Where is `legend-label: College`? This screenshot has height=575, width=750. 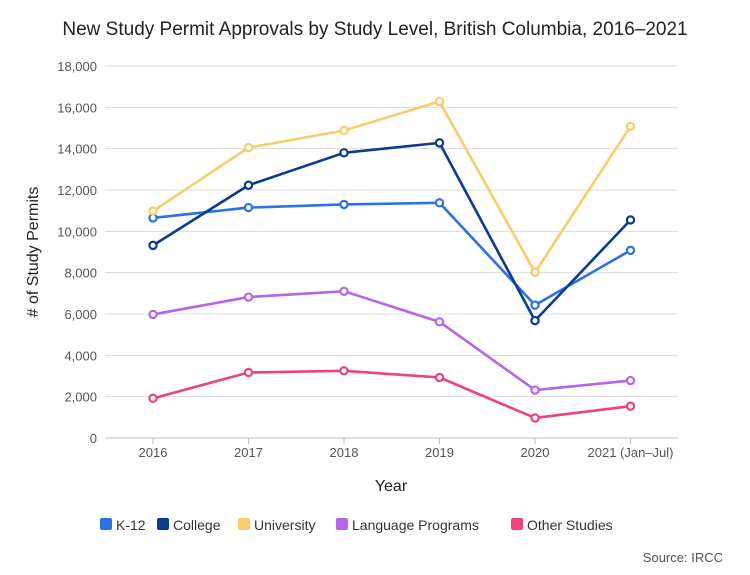 legend-label: College is located at coordinates (197, 525).